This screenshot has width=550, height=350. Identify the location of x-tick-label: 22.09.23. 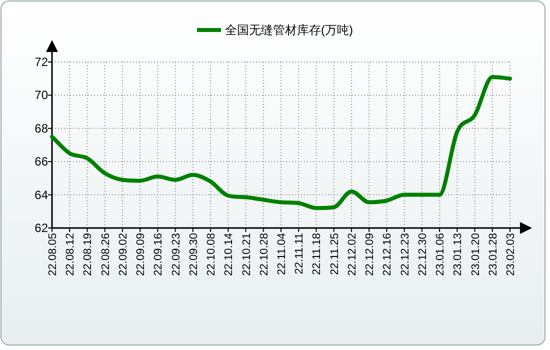
(176, 254).